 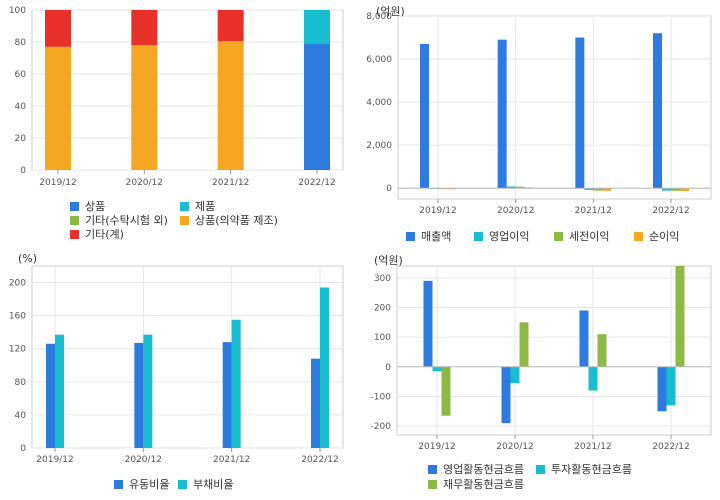 I want to click on legend-item-2-3: 순이익, so click(x=656, y=236).